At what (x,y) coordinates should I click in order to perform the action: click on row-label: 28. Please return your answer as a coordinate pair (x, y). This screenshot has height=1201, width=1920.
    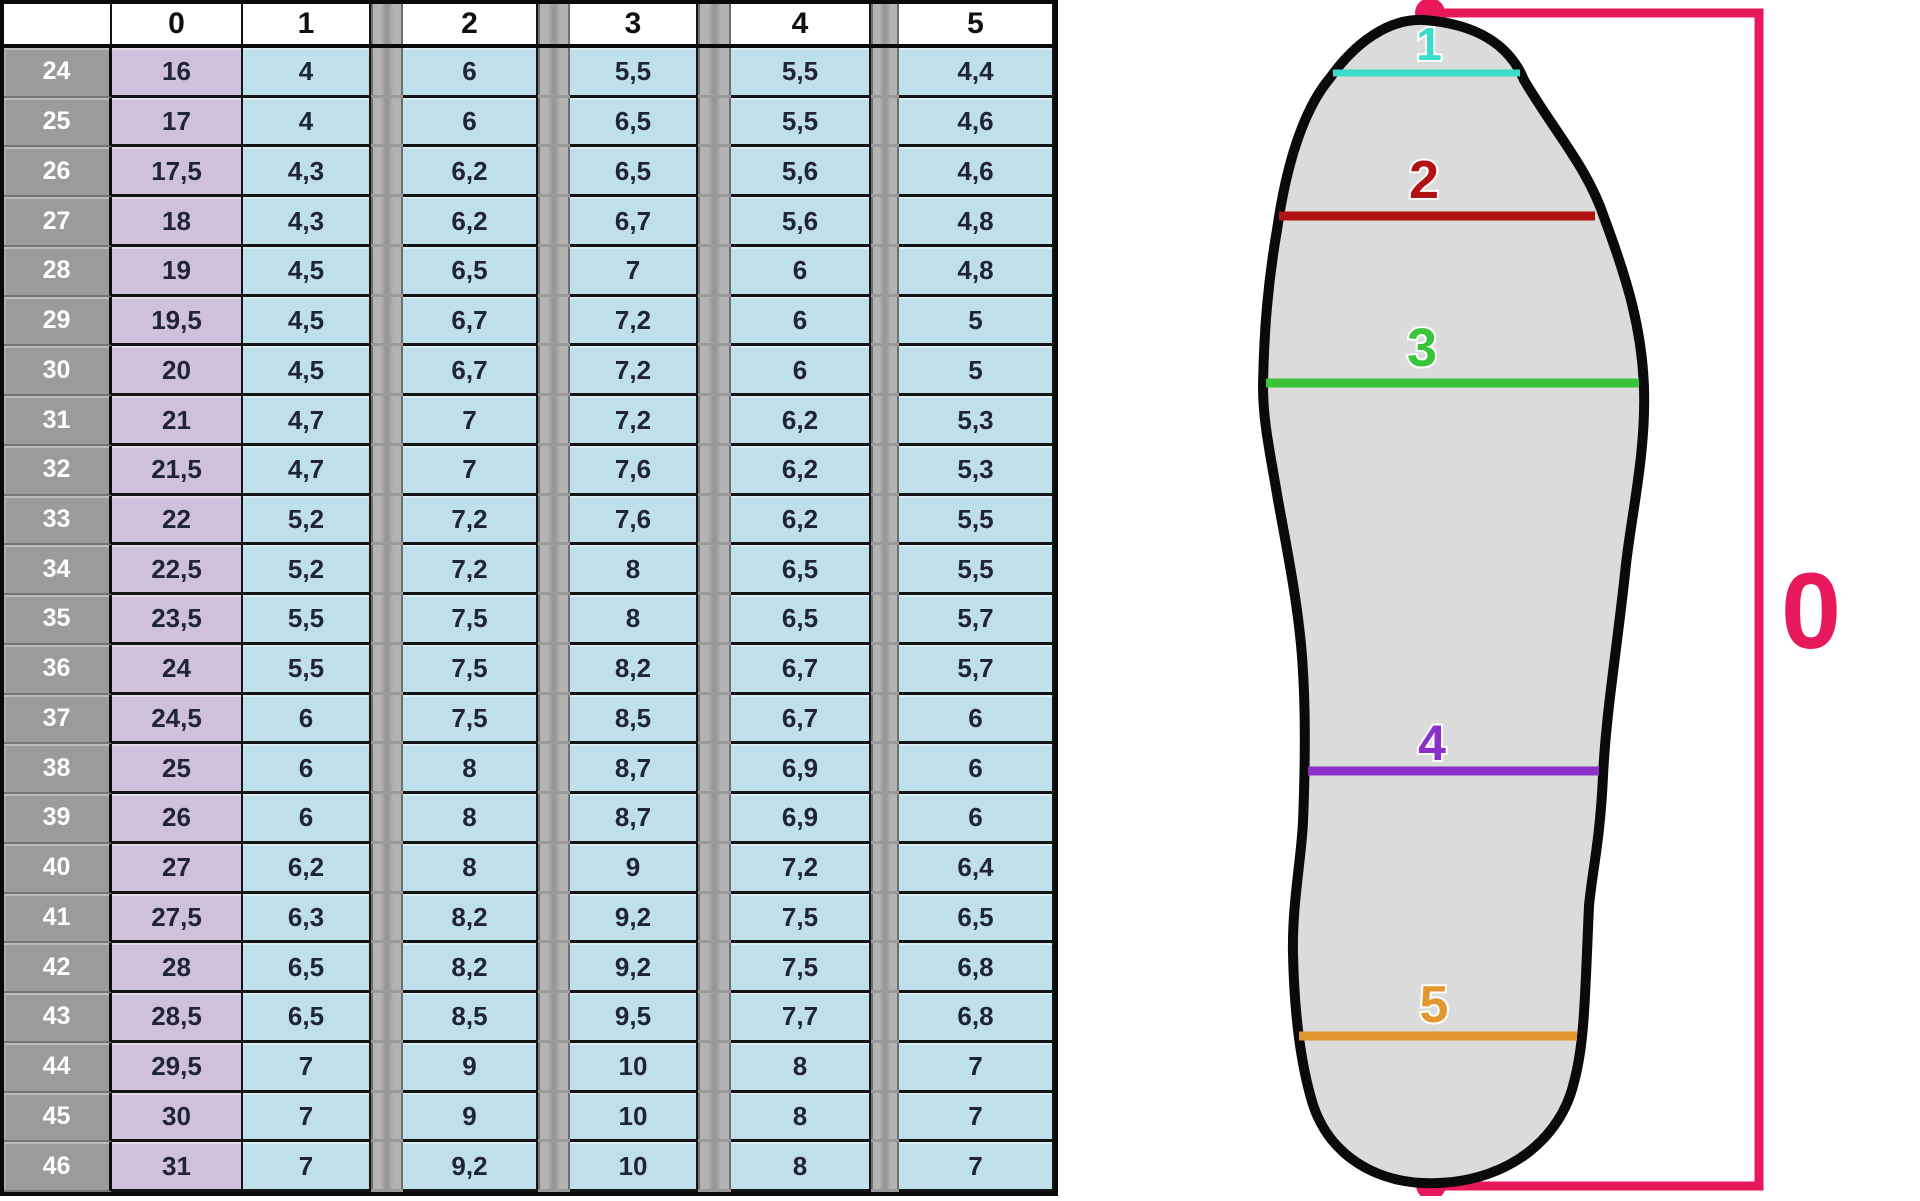
    Looking at the image, I should click on (58, 271).